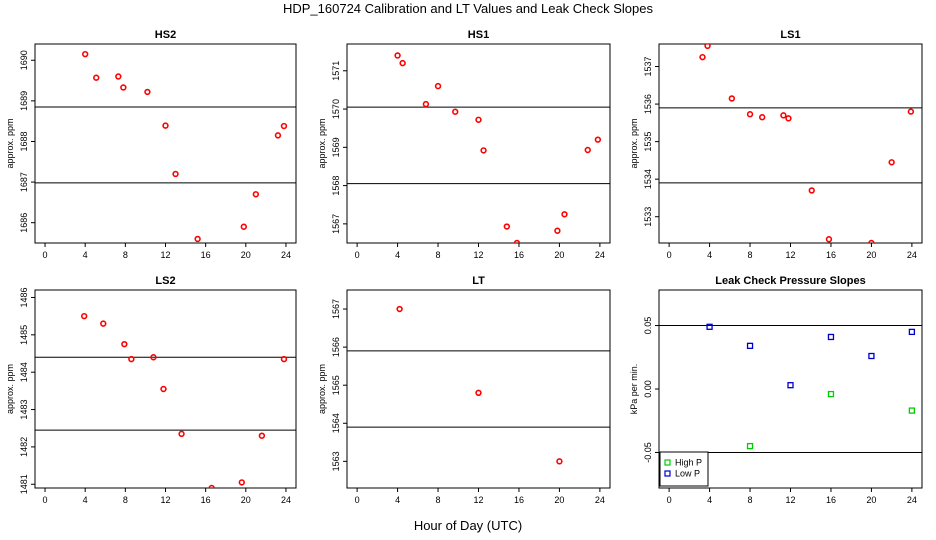  What do you see at coordinates (24, 372) in the screenshot?
I see `y-tick-label: 1484` at bounding box center [24, 372].